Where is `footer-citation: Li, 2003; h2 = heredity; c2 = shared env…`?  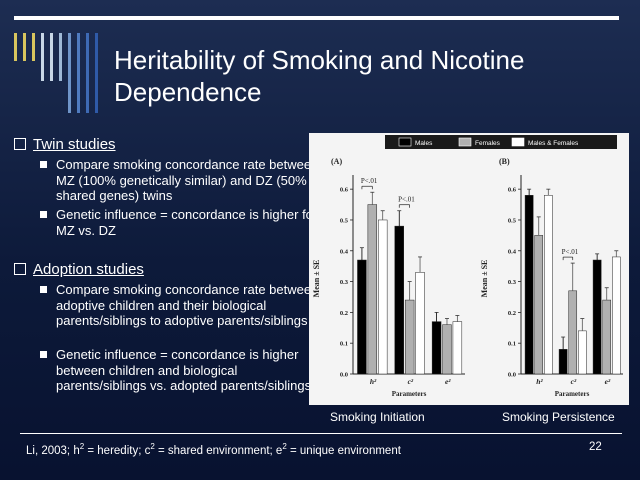
footer-citation: Li, 2003; h2 = heredity; c2 = shared env… is located at coordinates (213, 449).